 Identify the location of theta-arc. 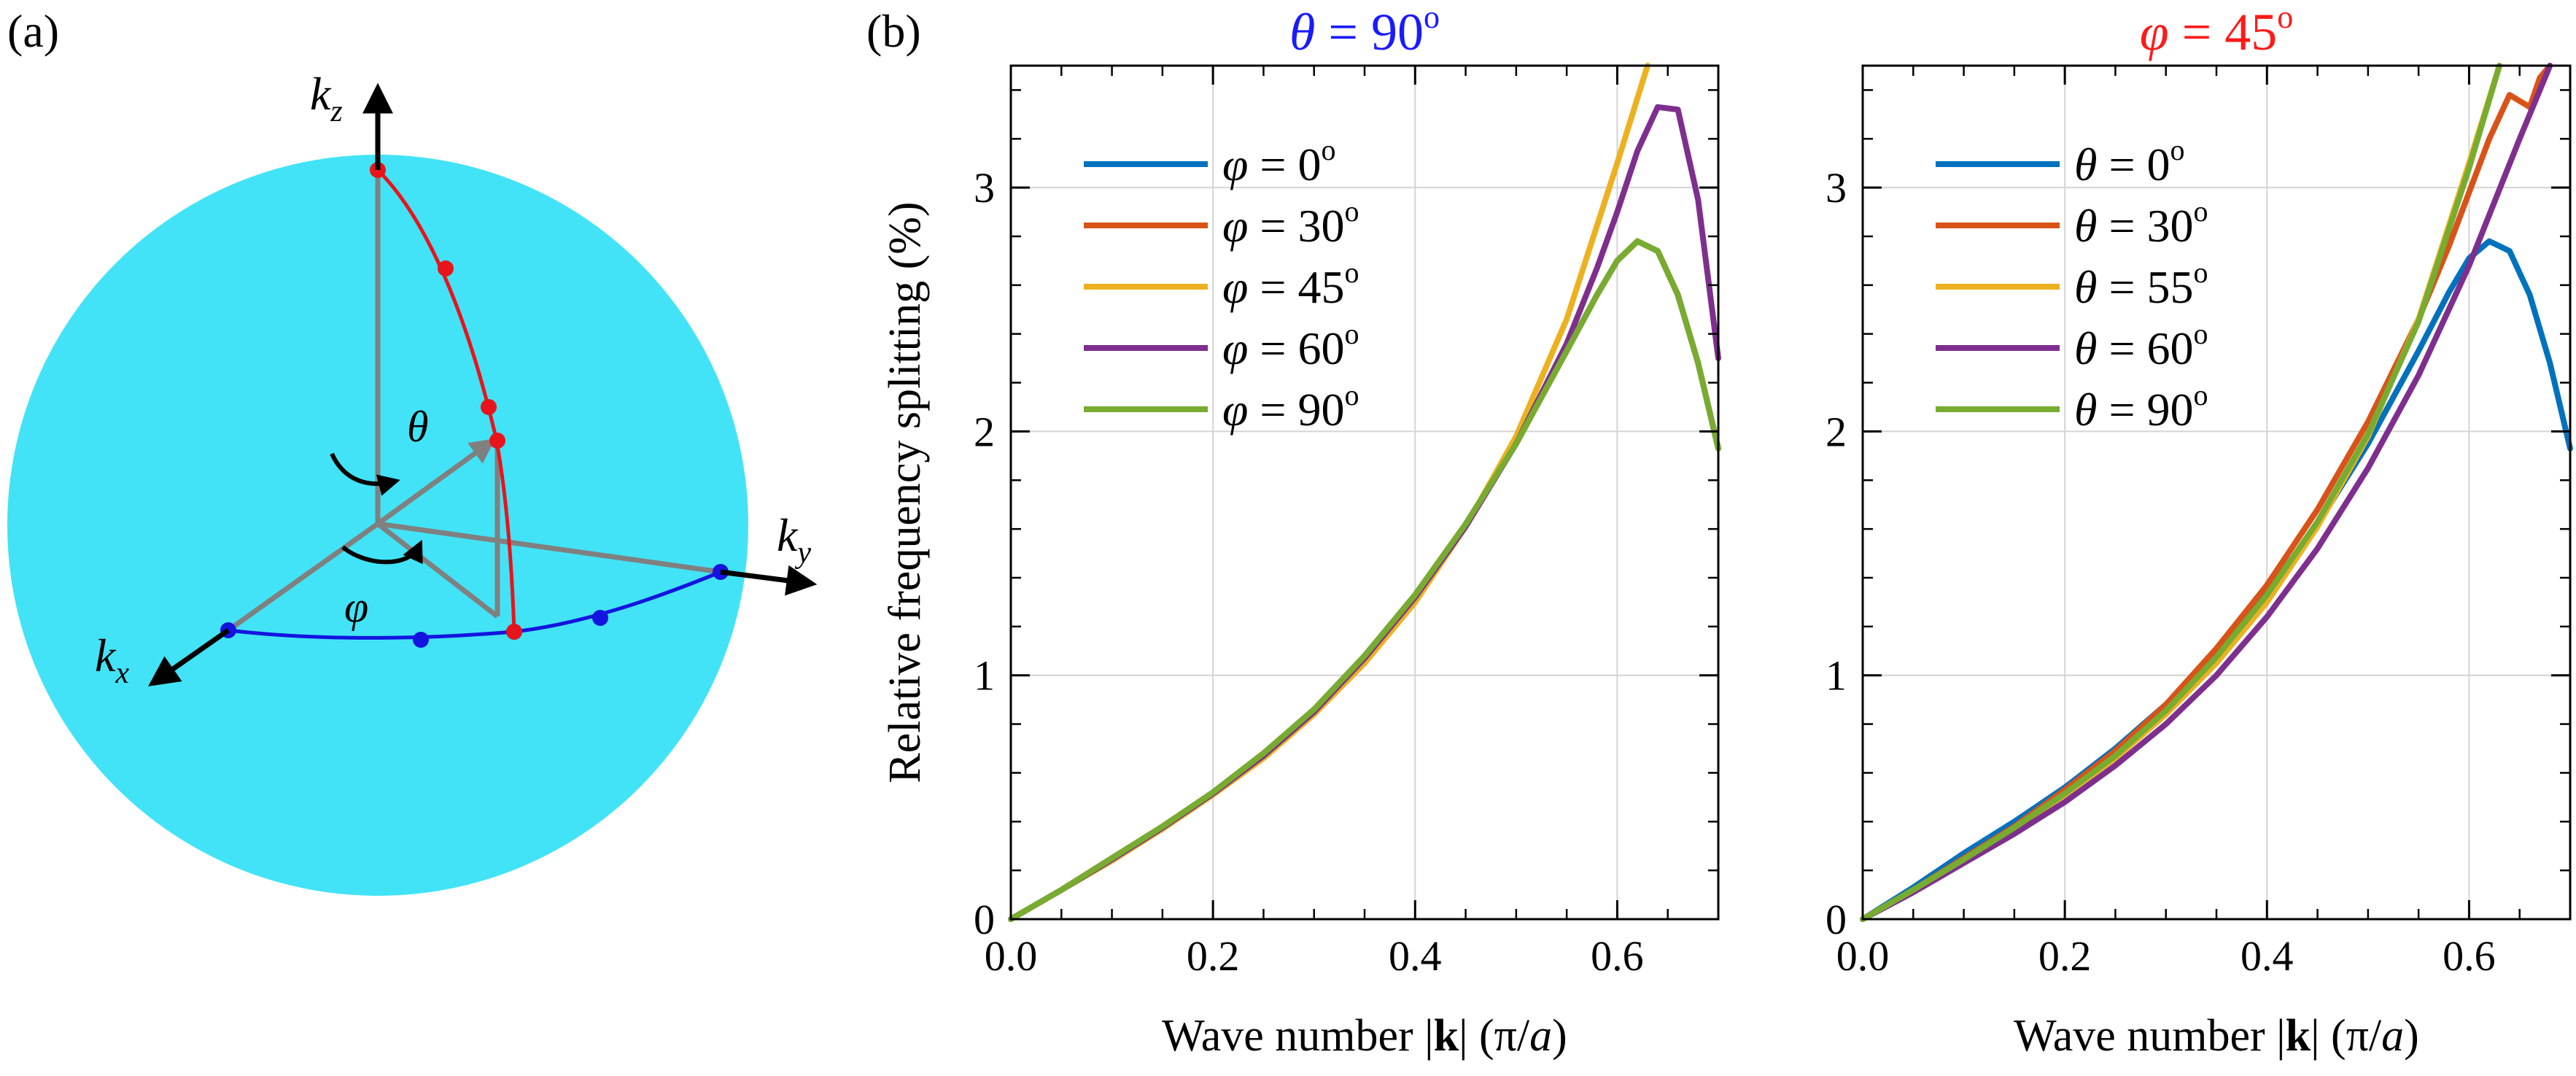
(446, 400).